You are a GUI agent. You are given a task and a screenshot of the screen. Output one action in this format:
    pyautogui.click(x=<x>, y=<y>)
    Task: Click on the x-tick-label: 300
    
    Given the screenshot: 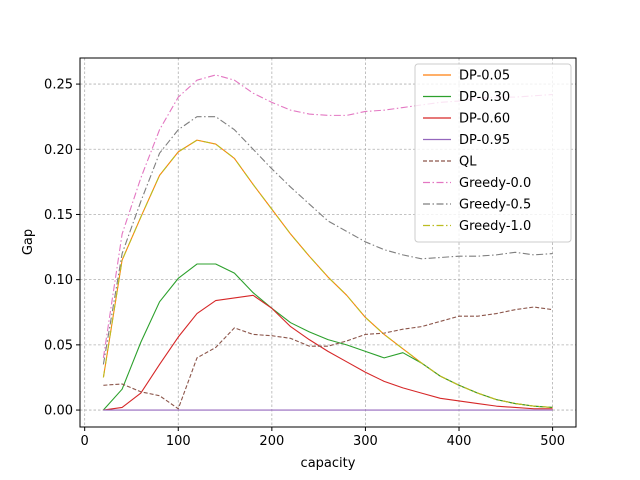 What is the action you would take?
    pyautogui.click(x=365, y=441)
    